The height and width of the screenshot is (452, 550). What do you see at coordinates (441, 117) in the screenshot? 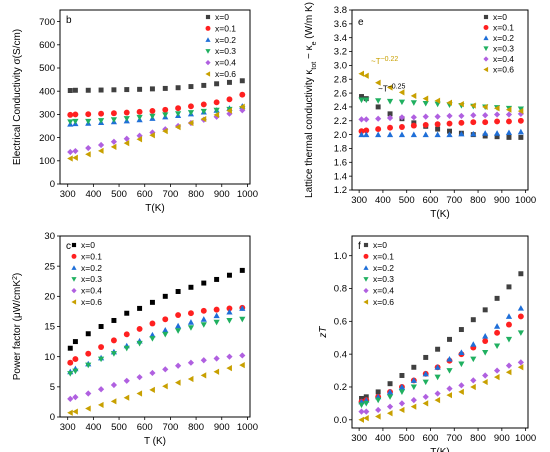
I see `series-x=0` at bounding box center [441, 117].